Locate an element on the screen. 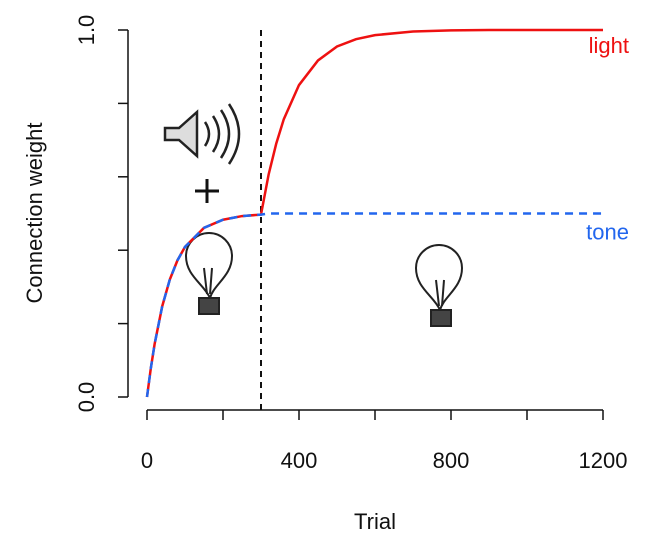  speaker-icon is located at coordinates (202, 134).